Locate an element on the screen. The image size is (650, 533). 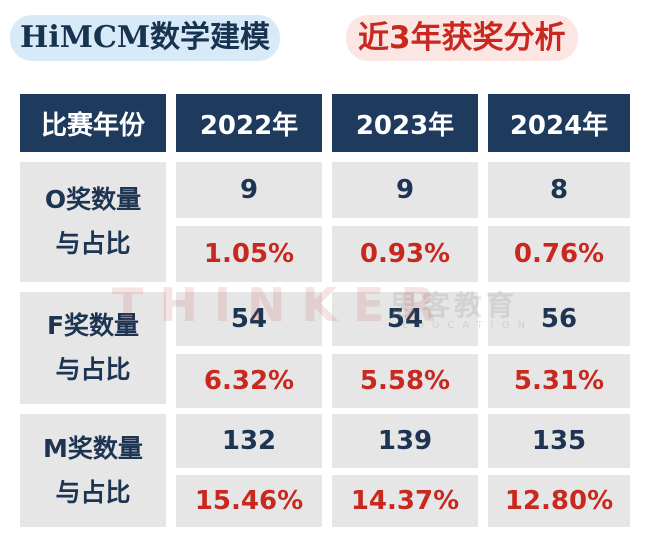
f-percent-2022: 6.32% is located at coordinates (249, 381).